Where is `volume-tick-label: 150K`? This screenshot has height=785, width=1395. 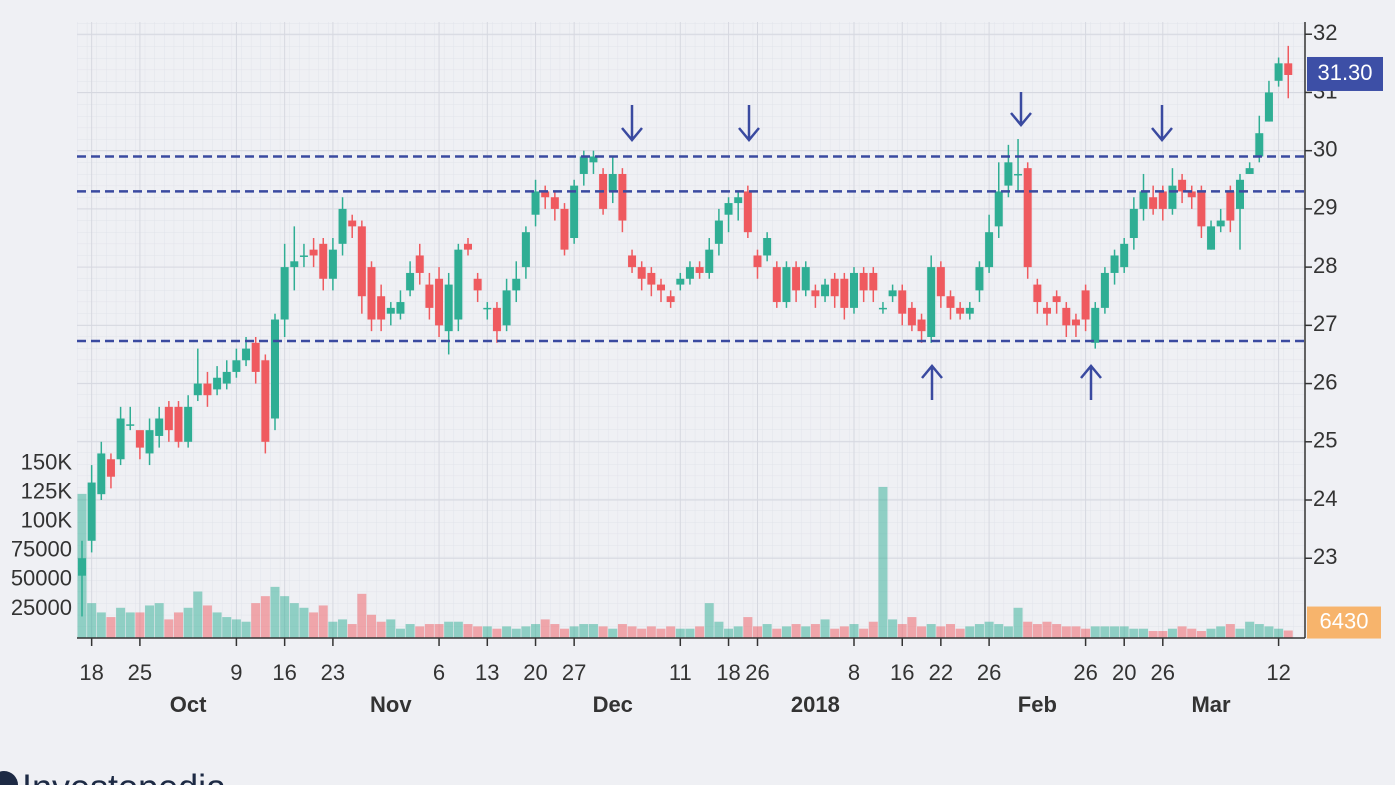 volume-tick-label: 150K is located at coordinates (47, 461).